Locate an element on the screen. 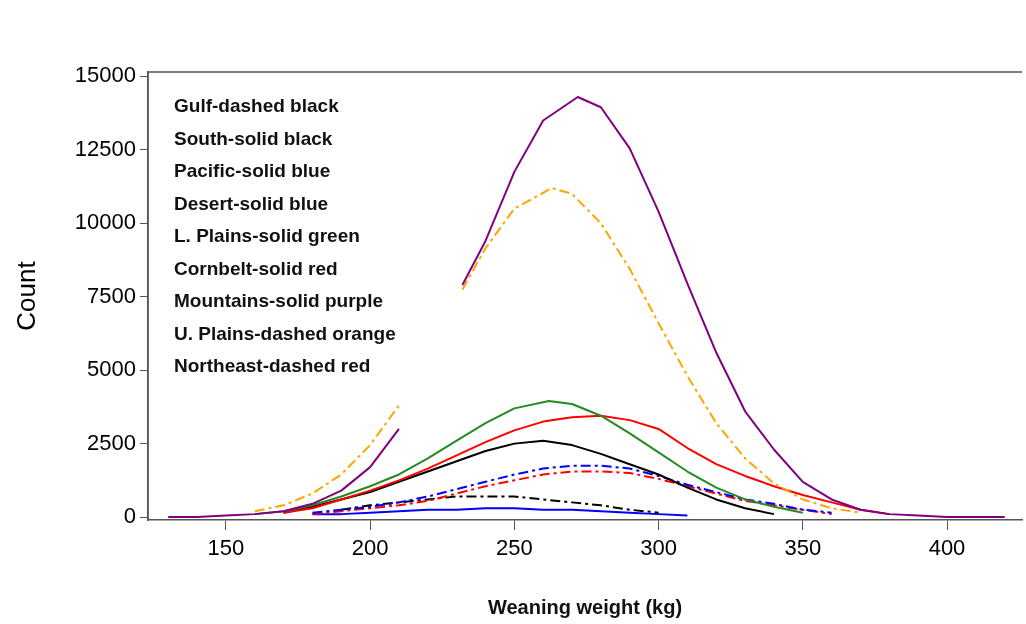 This screenshot has height=624, width=1026. annotation: U. Plains-dashed orange is located at coordinates (285, 333).